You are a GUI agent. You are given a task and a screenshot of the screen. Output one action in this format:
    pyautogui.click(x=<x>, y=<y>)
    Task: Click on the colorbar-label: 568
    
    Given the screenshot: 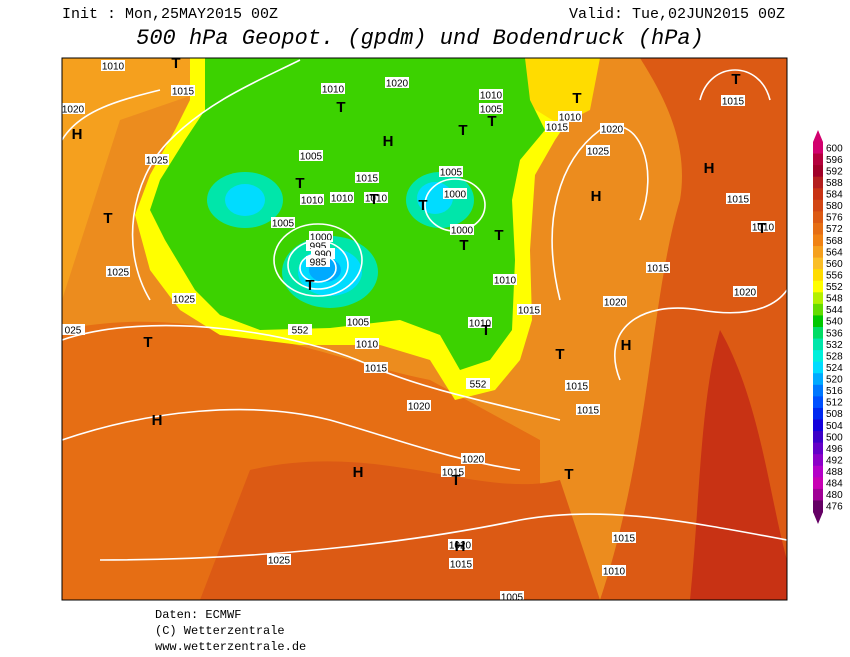 What is the action you would take?
    pyautogui.click(x=834, y=241)
    